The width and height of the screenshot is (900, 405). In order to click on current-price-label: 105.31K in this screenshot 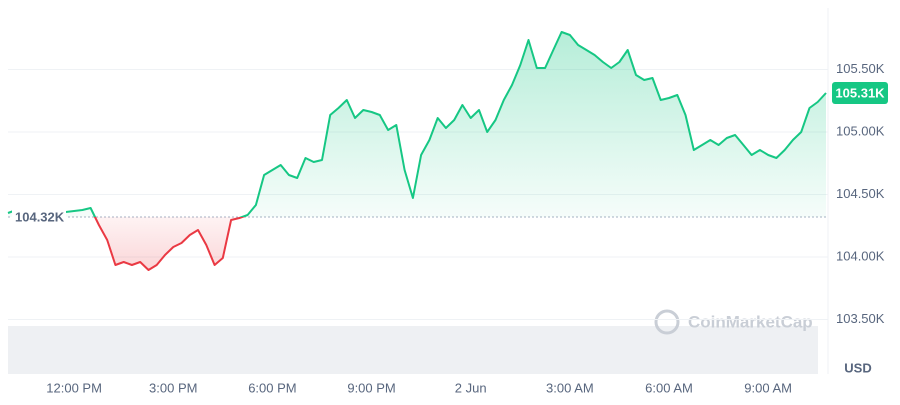, I will do `click(860, 92)`.